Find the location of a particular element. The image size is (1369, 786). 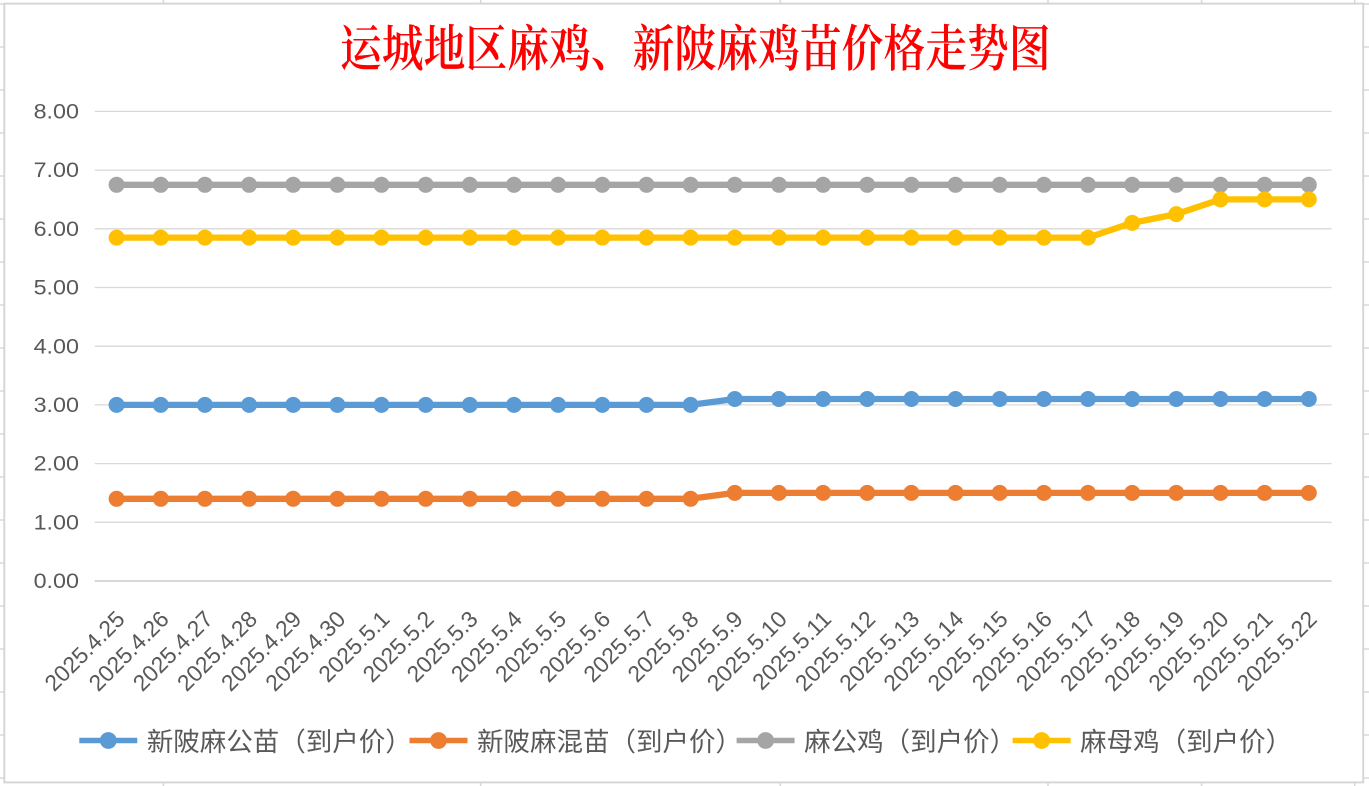

svg-text: 2.00 is located at coordinates (56, 464).